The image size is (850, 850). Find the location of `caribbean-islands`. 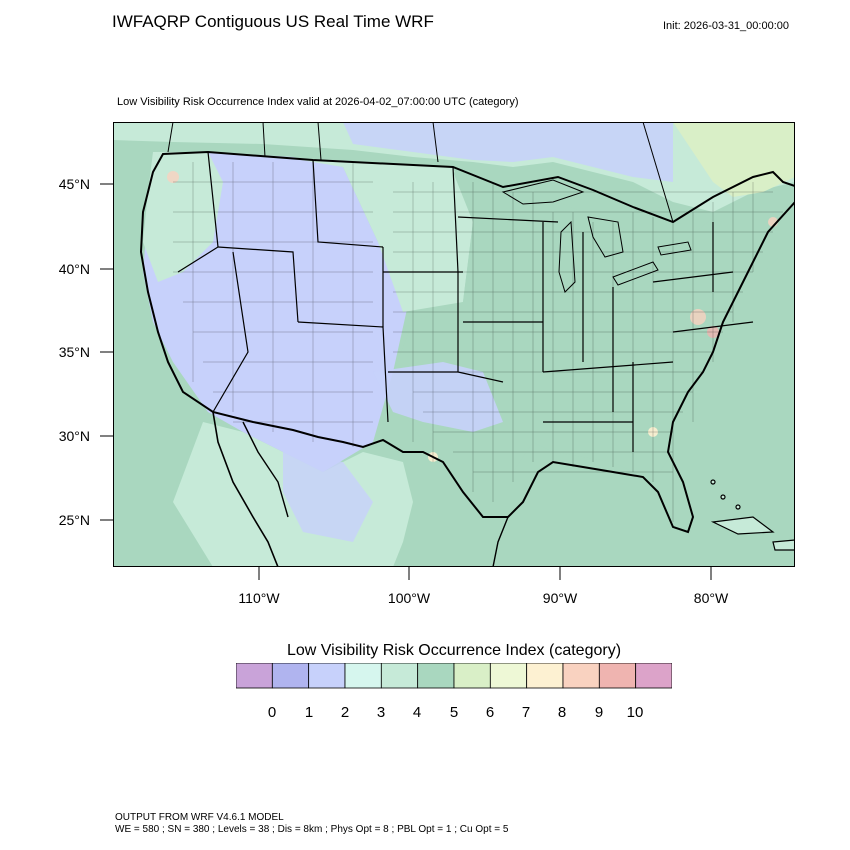

caribbean-islands is located at coordinates (752, 515).